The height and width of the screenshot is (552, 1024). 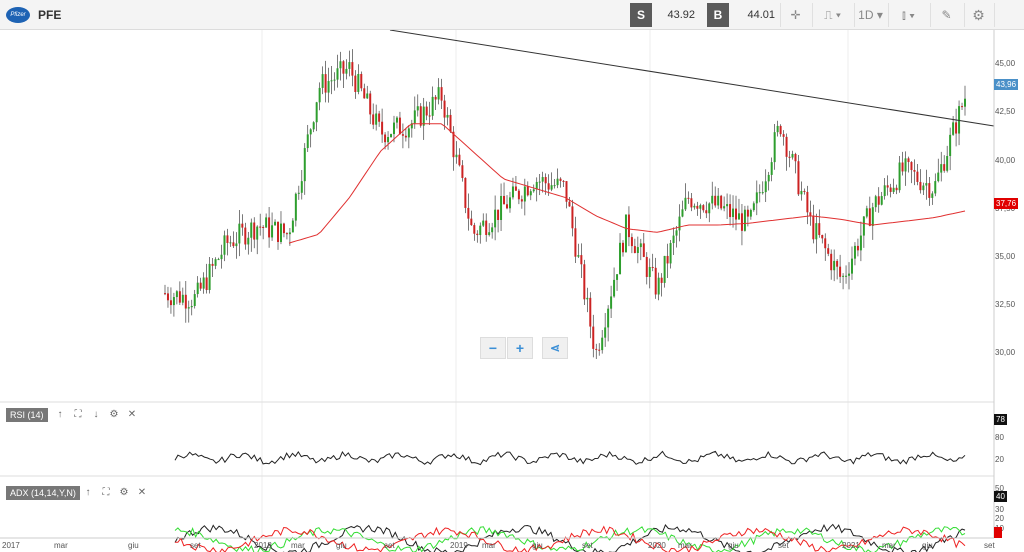 What do you see at coordinates (493, 348) in the screenshot?
I see `zoom-out-button: −` at bounding box center [493, 348].